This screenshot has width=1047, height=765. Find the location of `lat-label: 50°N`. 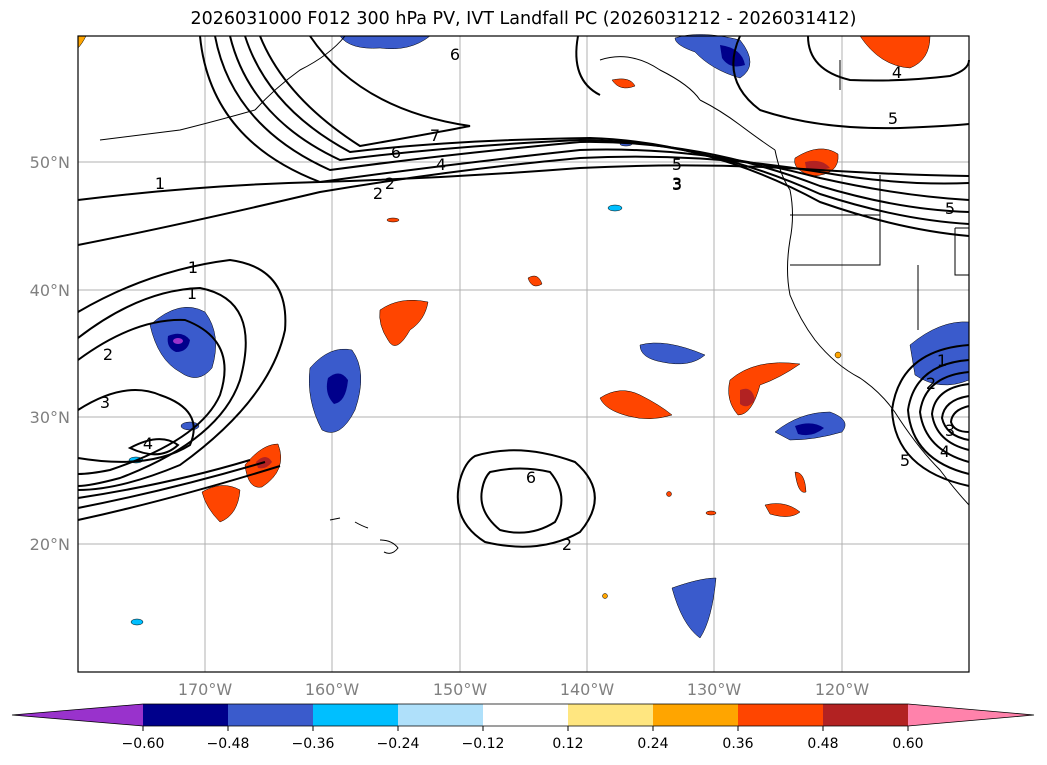

lat-label: 50°N is located at coordinates (50, 162).